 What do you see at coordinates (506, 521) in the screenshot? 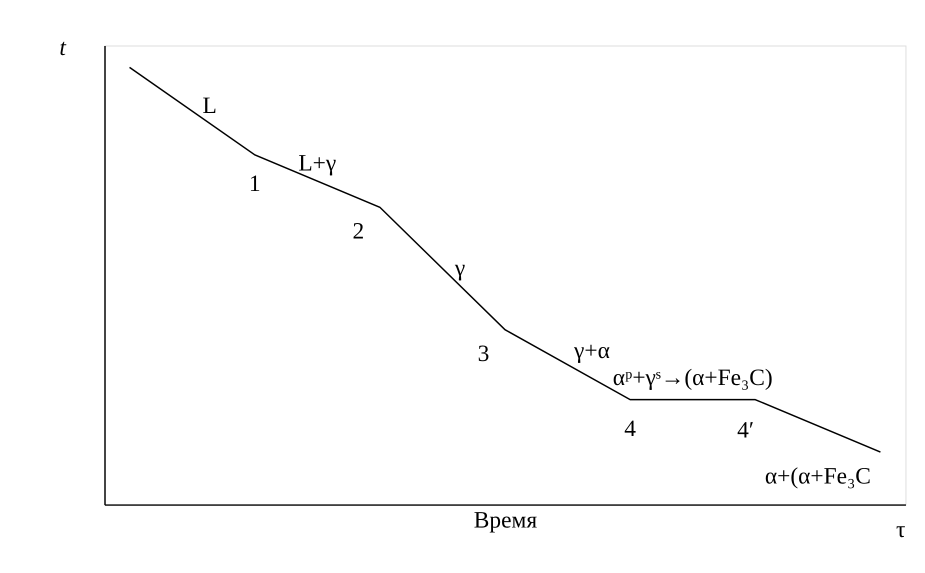
I see `x-axis-title: Время` at bounding box center [506, 521].